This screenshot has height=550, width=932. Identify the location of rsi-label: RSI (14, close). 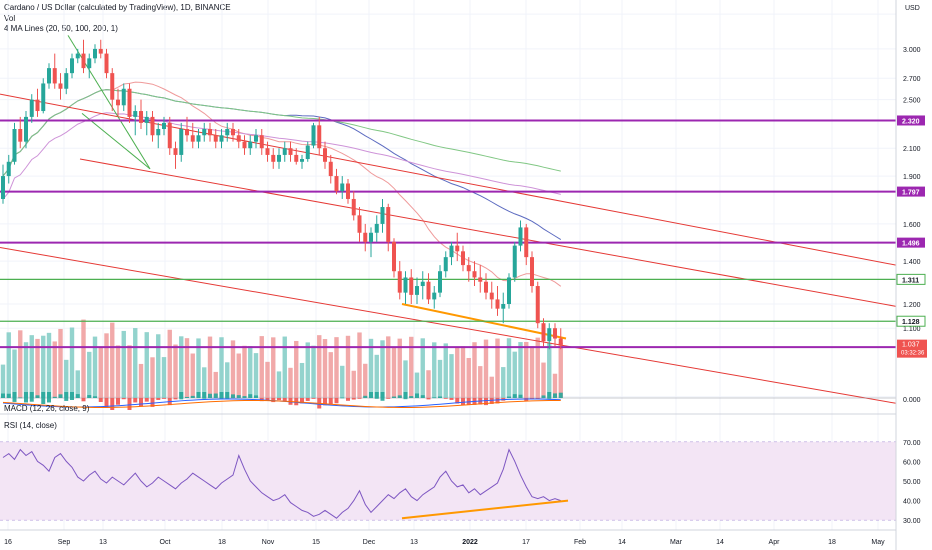
(30, 425).